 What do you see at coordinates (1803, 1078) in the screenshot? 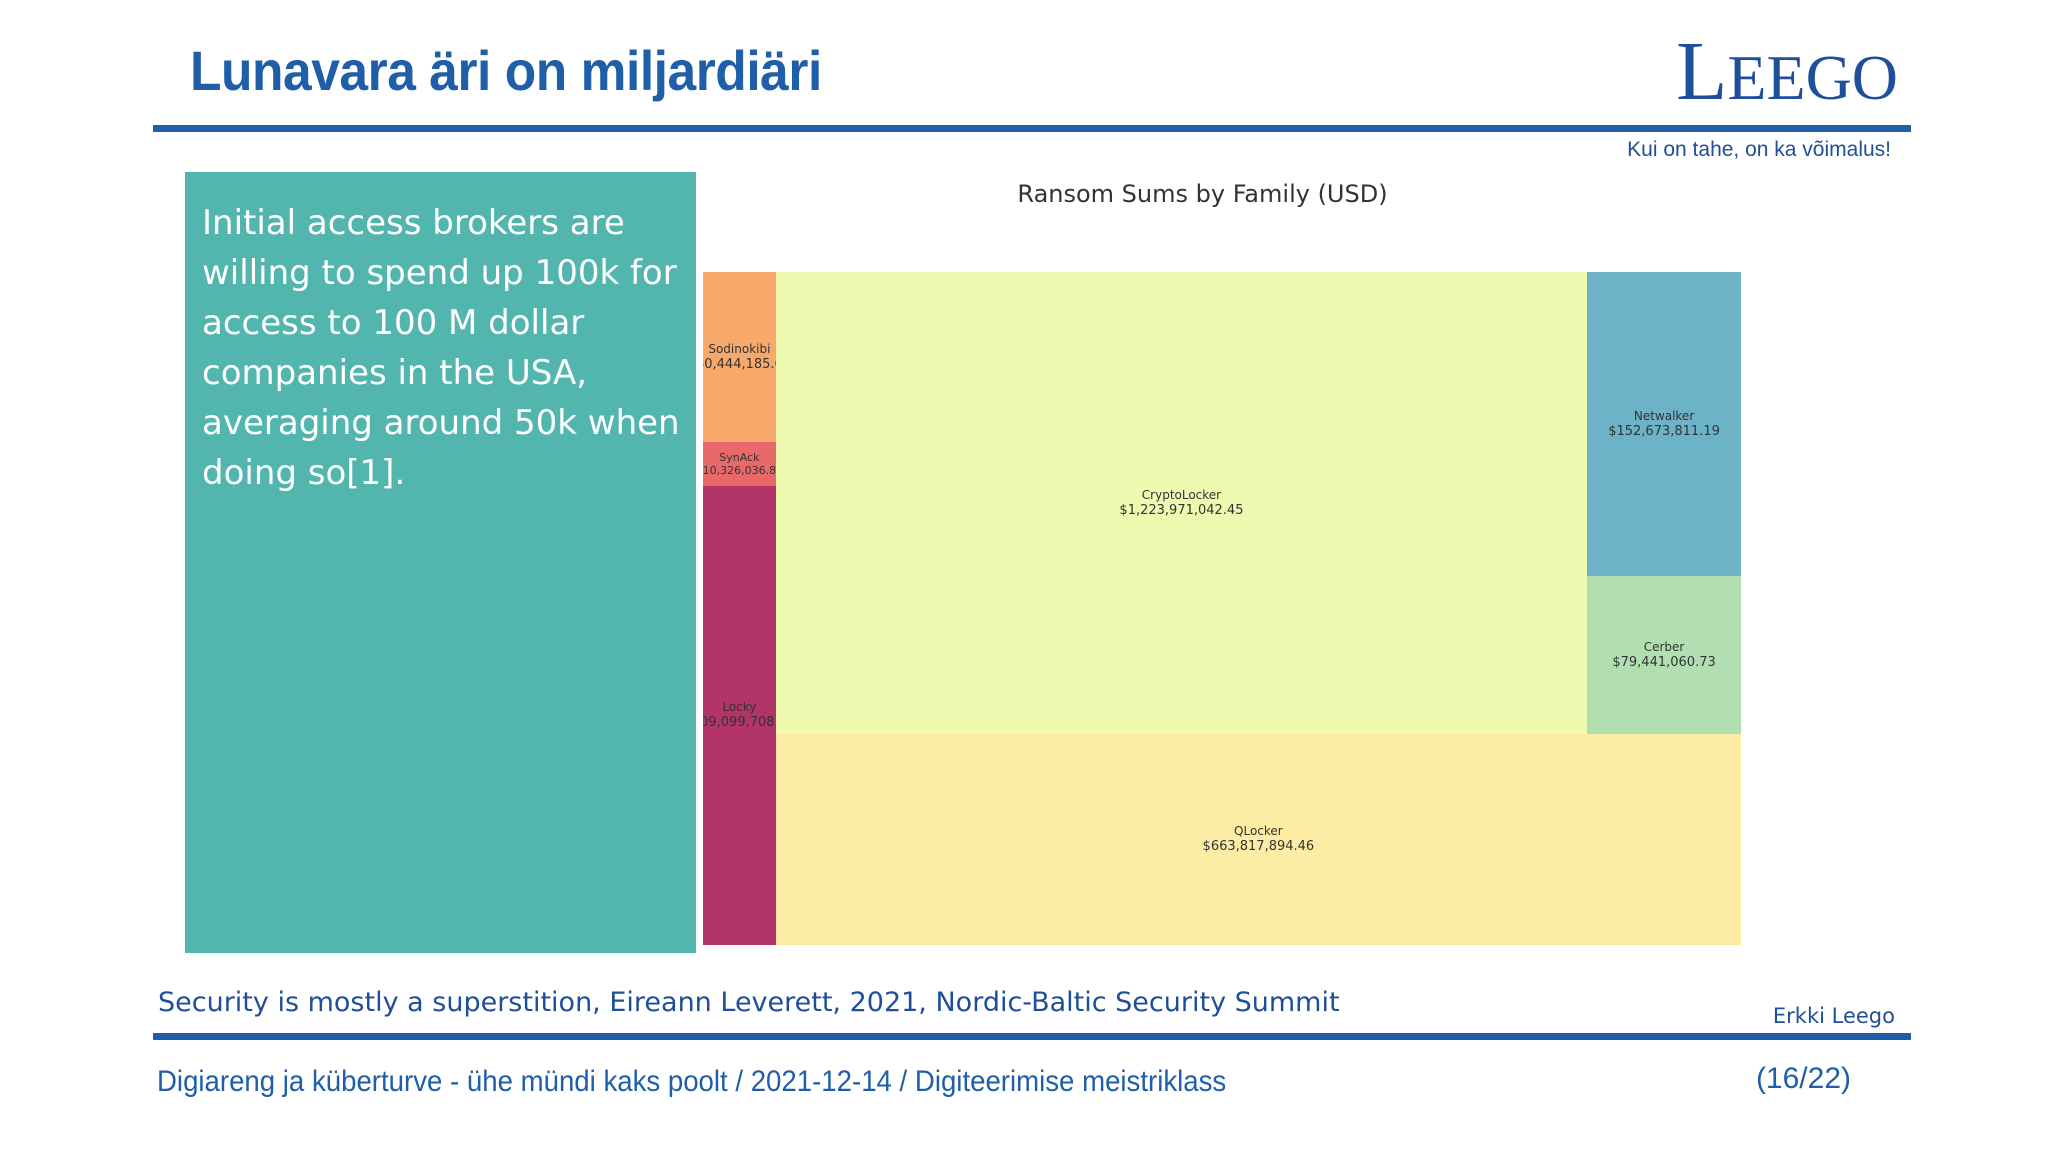
I see `page-number: (16/22)` at bounding box center [1803, 1078].